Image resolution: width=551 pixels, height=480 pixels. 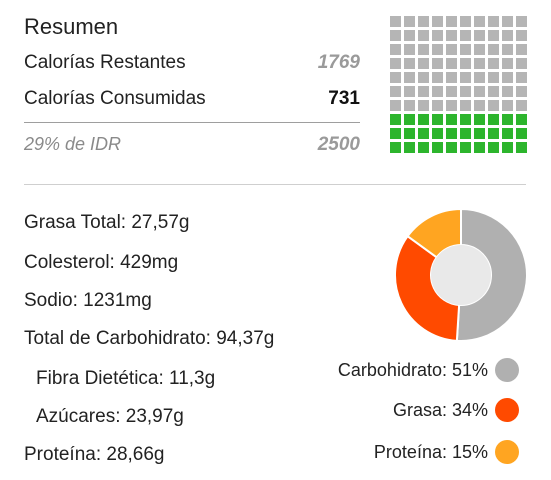 I want to click on macro-donut-chart, so click(x=461, y=275).